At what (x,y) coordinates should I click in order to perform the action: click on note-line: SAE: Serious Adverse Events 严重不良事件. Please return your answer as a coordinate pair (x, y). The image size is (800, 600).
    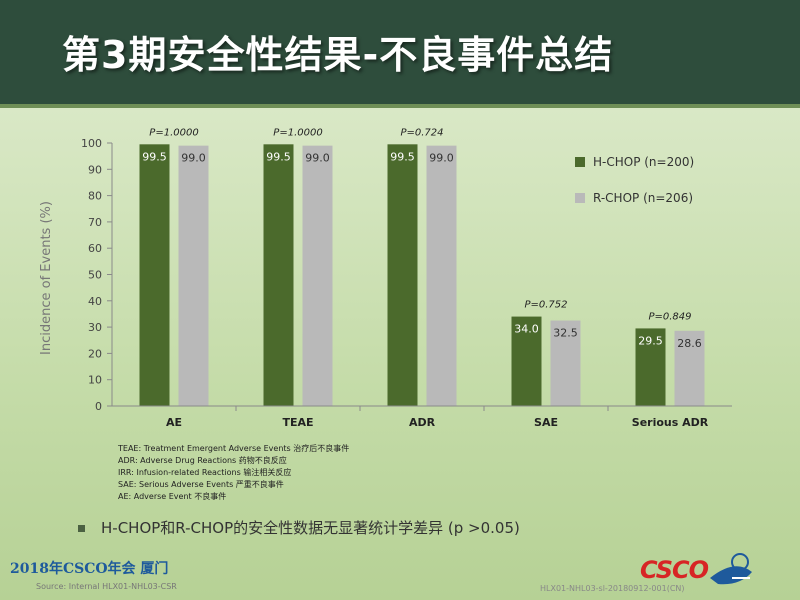
    Looking at the image, I should click on (201, 484).